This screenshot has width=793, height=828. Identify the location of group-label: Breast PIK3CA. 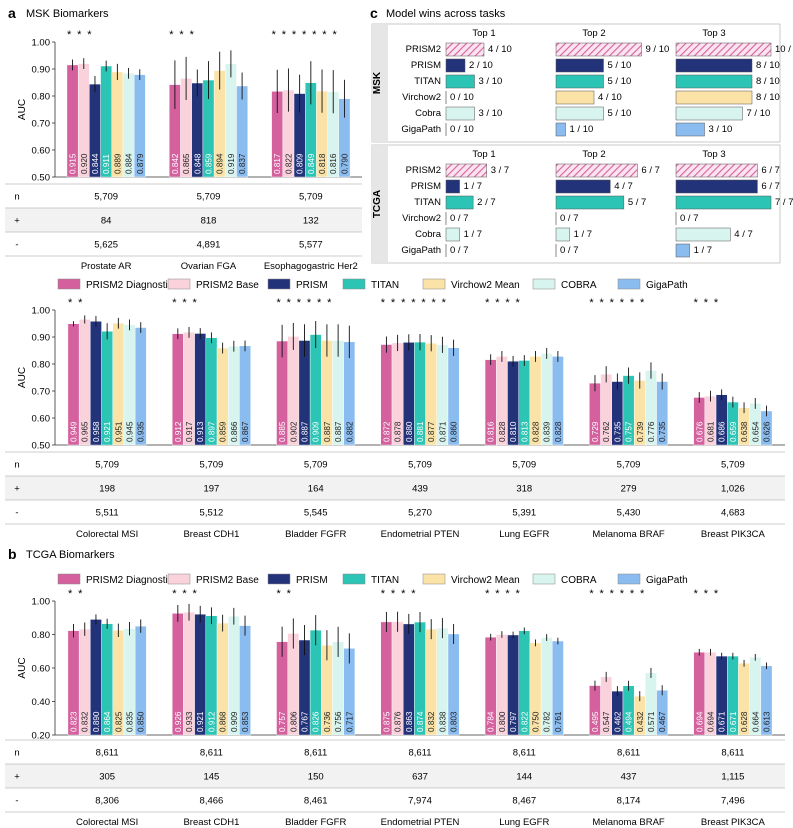
(733, 534).